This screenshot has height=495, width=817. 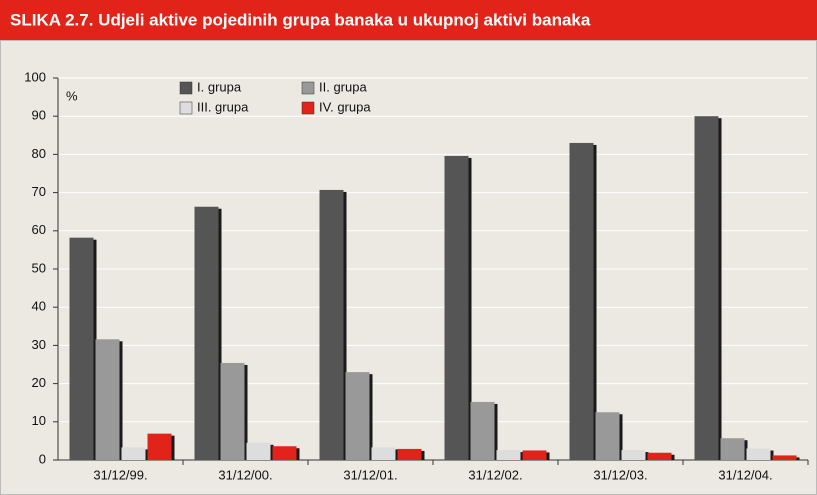 I want to click on y-tick-label: 70, so click(x=39, y=191).